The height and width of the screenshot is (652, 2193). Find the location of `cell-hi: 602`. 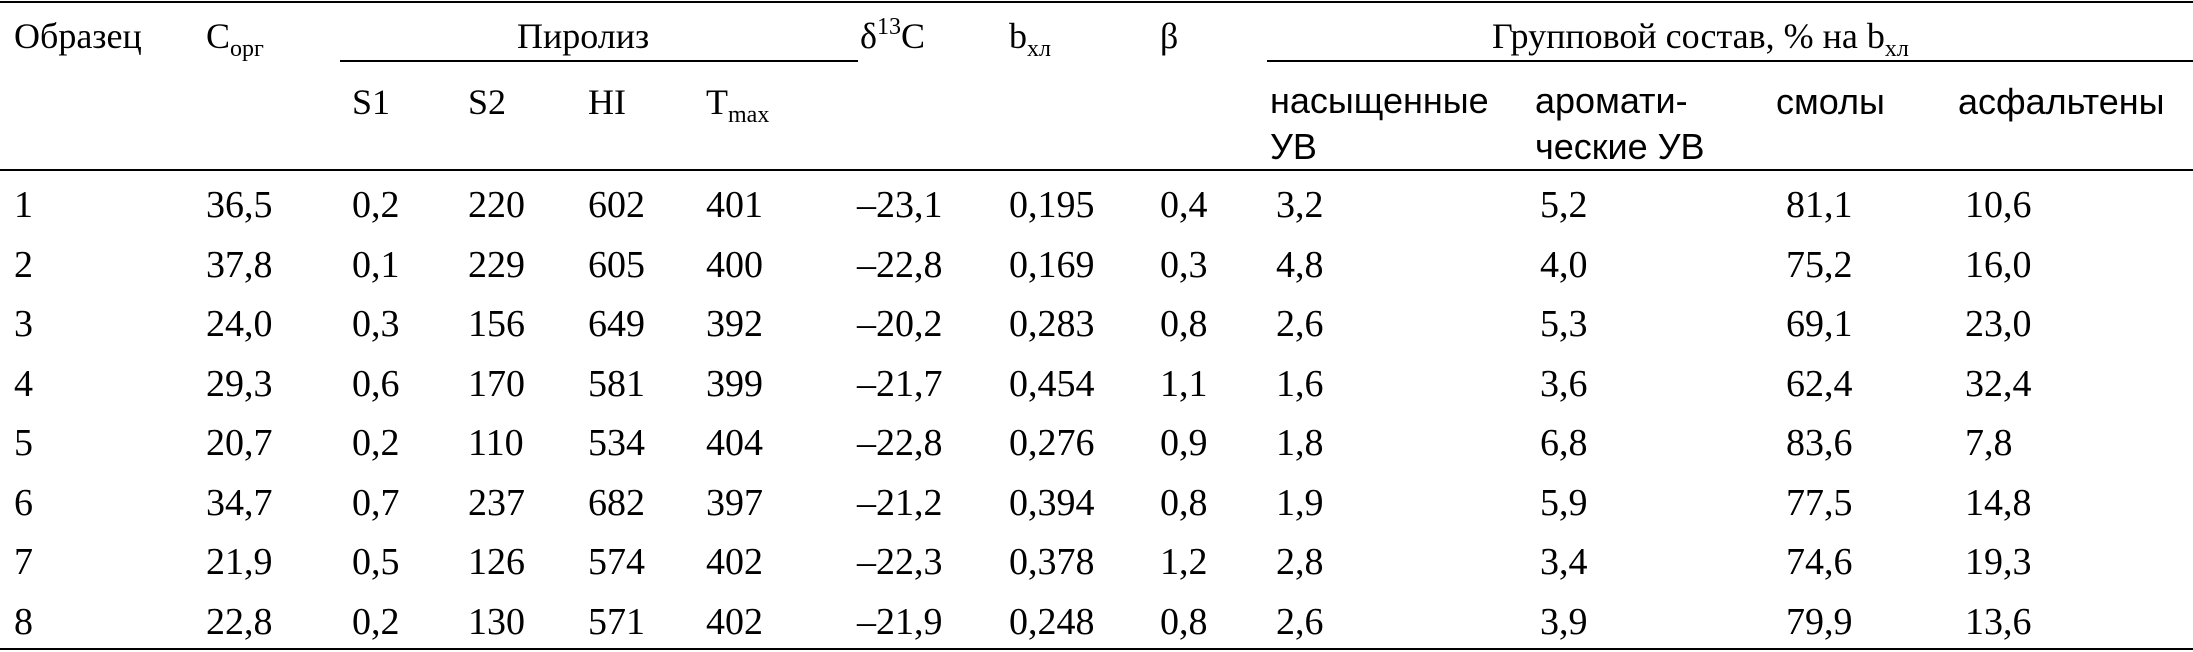

cell-hi: 602 is located at coordinates (616, 205).